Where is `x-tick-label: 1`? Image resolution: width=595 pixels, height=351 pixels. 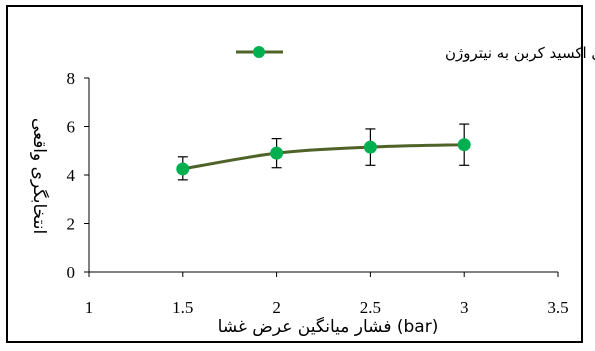 x-tick-label: 1 is located at coordinates (89, 307).